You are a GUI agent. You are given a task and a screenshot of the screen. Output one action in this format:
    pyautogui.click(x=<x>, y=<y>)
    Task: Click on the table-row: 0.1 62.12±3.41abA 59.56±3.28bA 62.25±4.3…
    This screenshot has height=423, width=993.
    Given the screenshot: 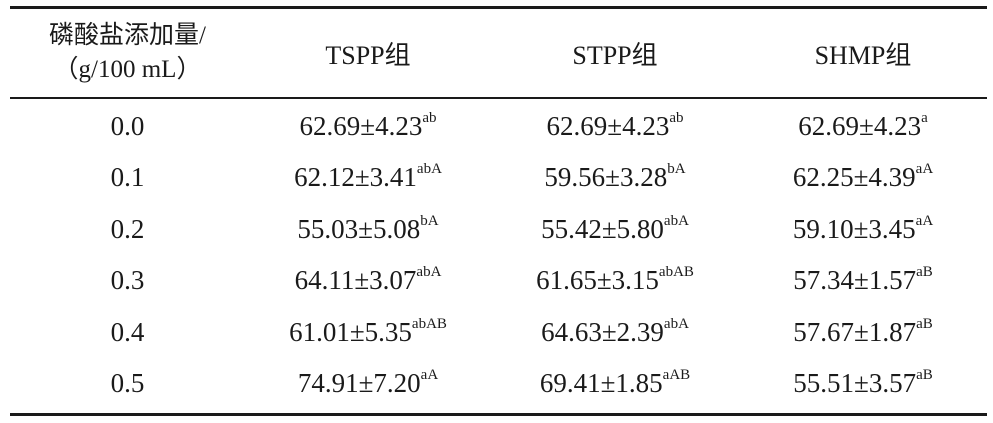 What is the action you would take?
    pyautogui.click(x=498, y=178)
    